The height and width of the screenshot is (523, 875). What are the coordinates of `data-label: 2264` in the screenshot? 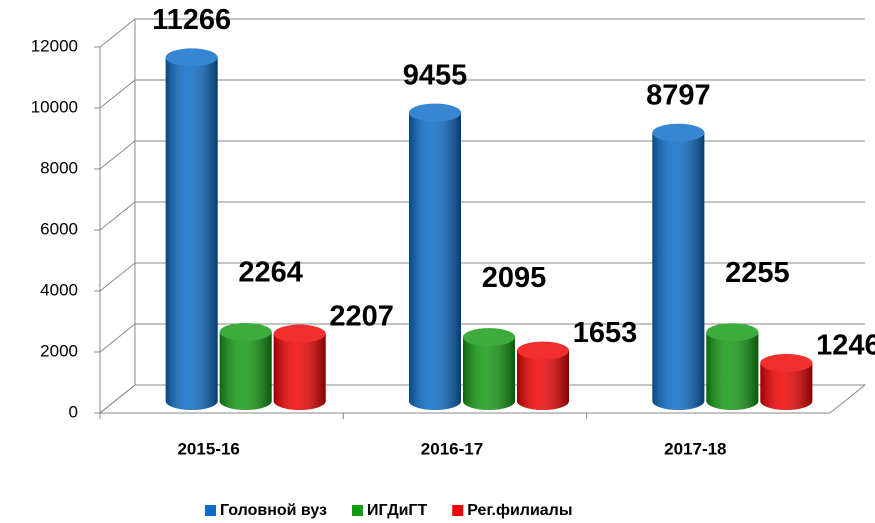 It's located at (270, 273).